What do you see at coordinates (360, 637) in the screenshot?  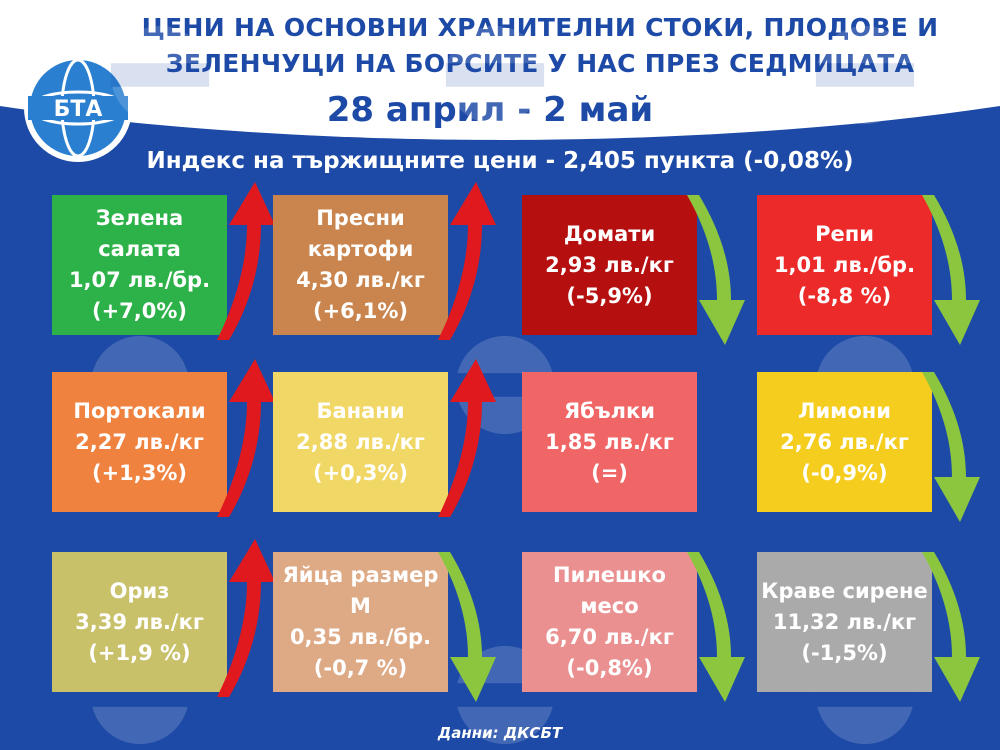 I see `card-price: 0,35 лв./бр.` at bounding box center [360, 637].